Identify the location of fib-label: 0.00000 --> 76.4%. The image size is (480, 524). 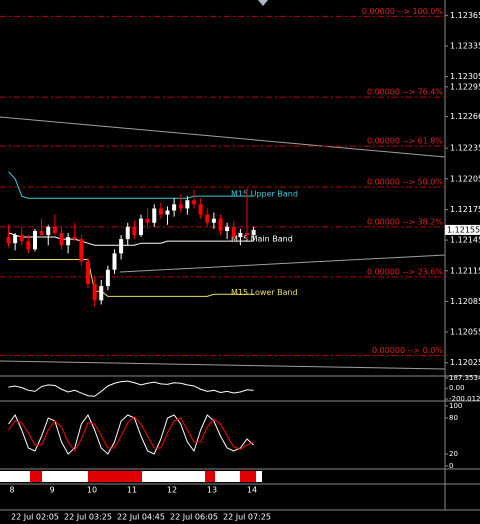
(405, 92).